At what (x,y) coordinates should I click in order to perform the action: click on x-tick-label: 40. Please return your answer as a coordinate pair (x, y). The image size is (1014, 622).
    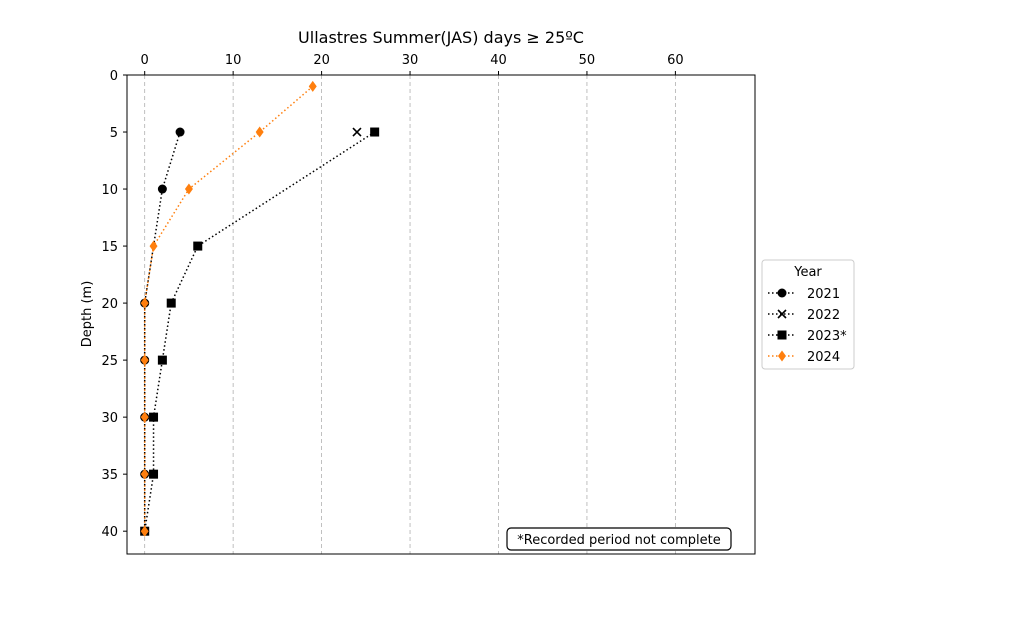
    Looking at the image, I should click on (498, 60).